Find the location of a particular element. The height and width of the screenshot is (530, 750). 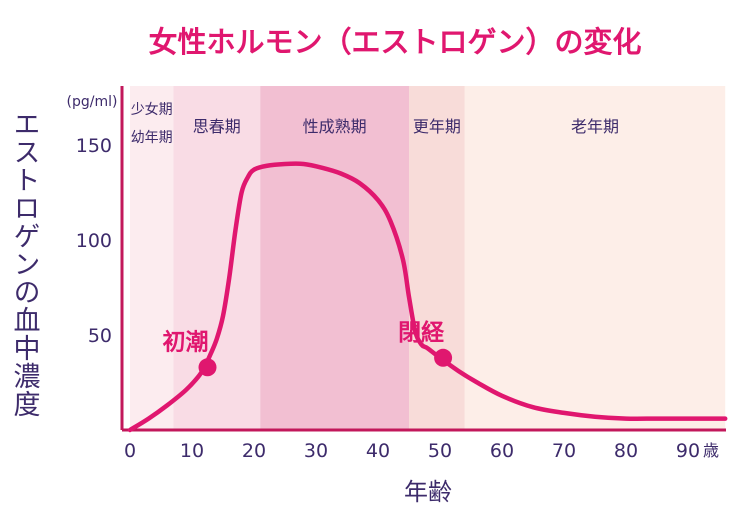

stage-label: 性成熟期 is located at coordinates (335, 126).